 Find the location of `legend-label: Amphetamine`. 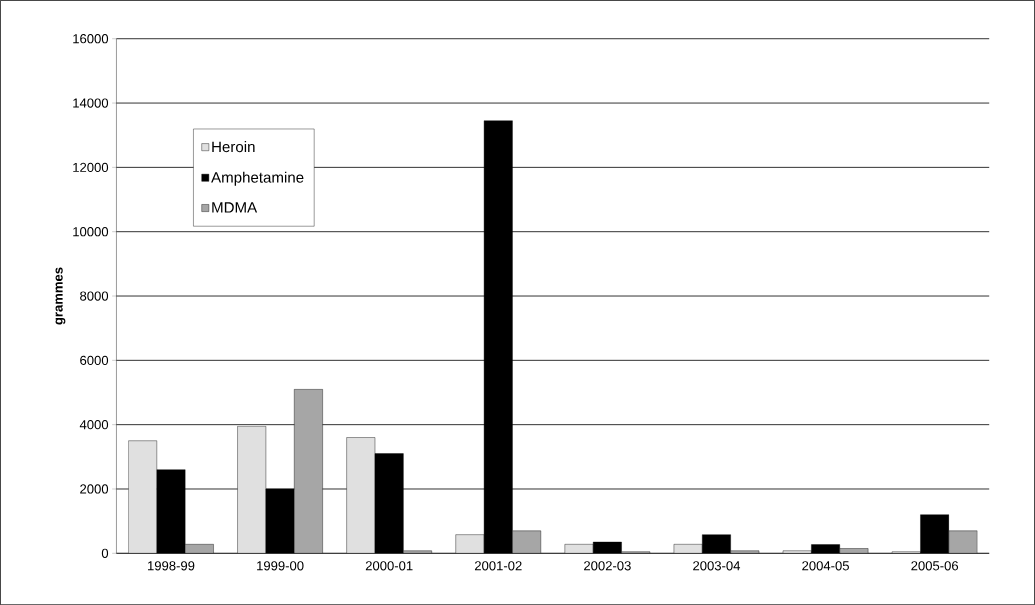

legend-label: Amphetamine is located at coordinates (257, 178).